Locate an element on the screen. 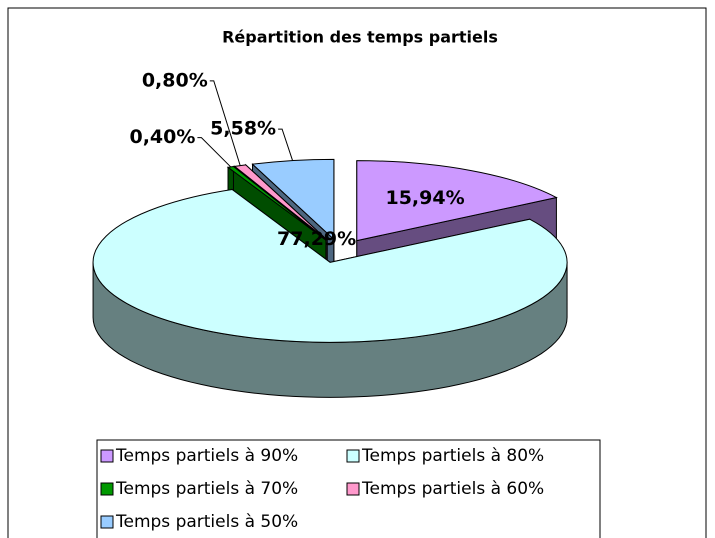 This screenshot has height=538, width=715. data-label: 0,40% is located at coordinates (162, 137).